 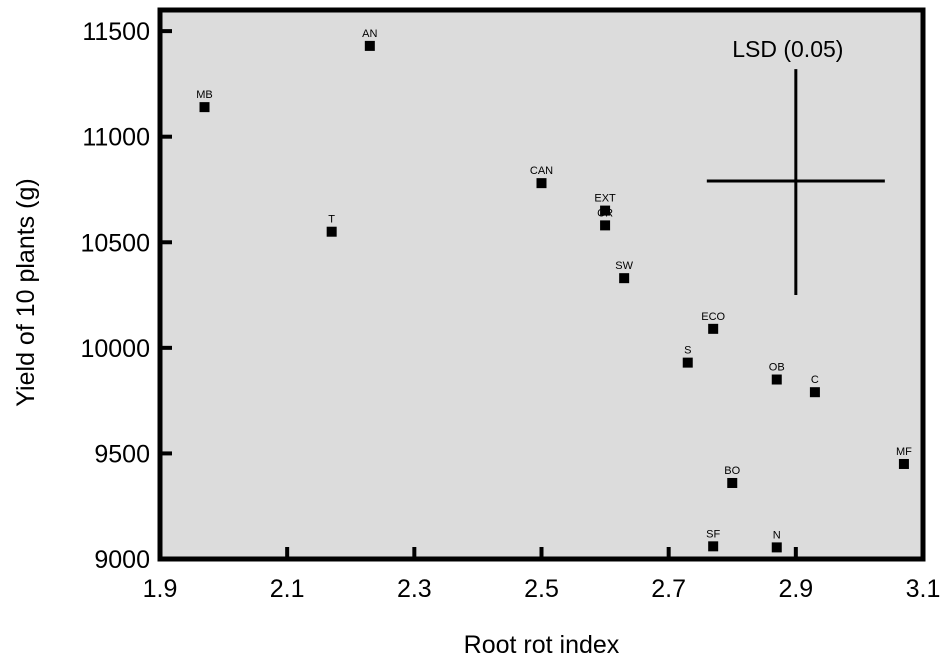 I want to click on lsd-label: LSD (0.05), so click(x=787, y=49).